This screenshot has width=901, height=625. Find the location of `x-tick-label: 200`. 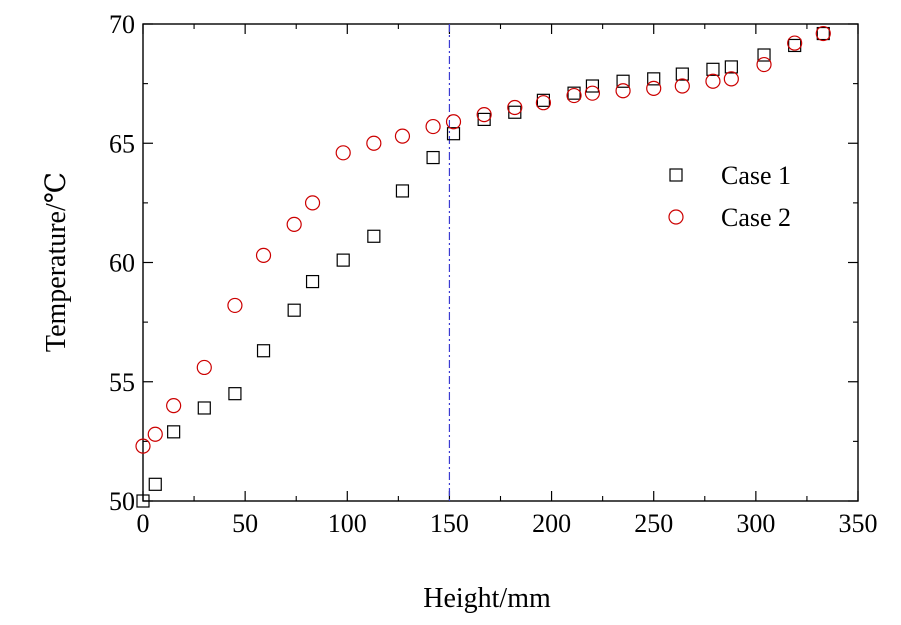

x-tick-label: 200 is located at coordinates (551, 523).